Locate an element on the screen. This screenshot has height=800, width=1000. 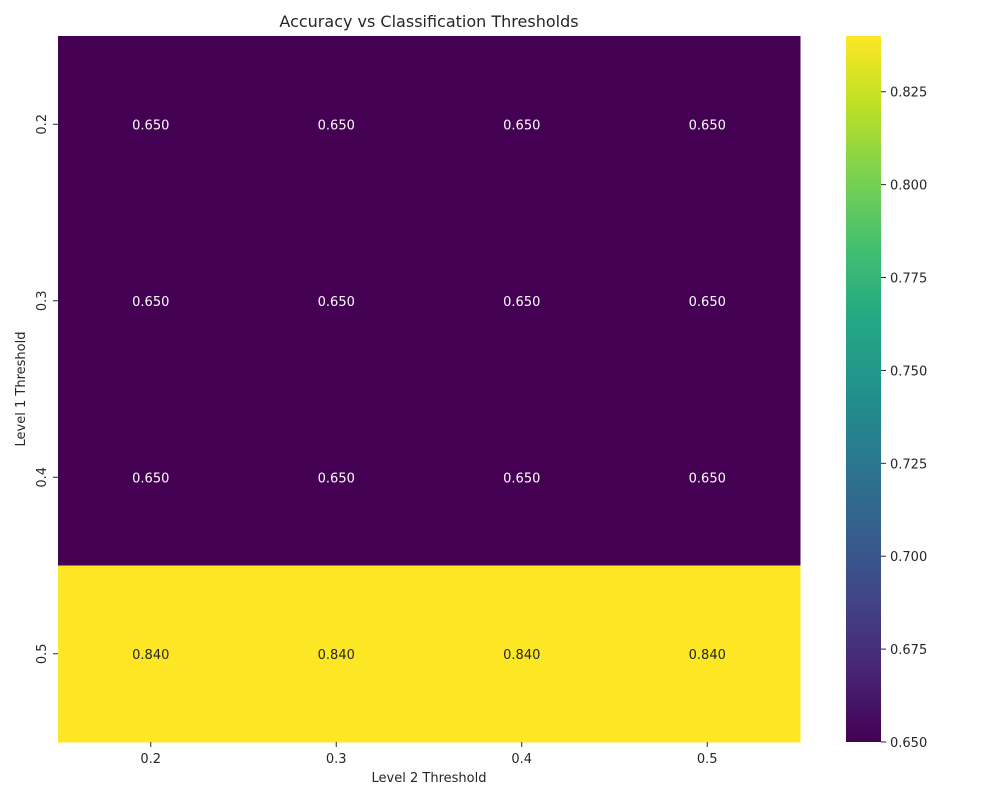
heatmap-cell-r1-c3 is located at coordinates (707, 301).